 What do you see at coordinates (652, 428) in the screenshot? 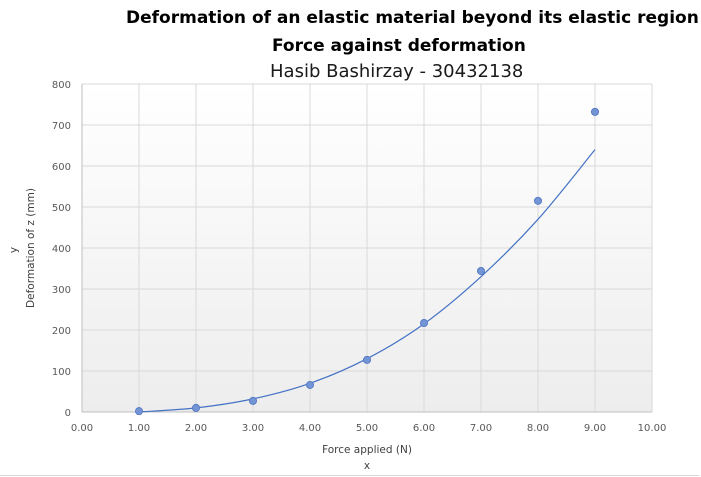
I see `x-tick-label: 10.00` at bounding box center [652, 428].